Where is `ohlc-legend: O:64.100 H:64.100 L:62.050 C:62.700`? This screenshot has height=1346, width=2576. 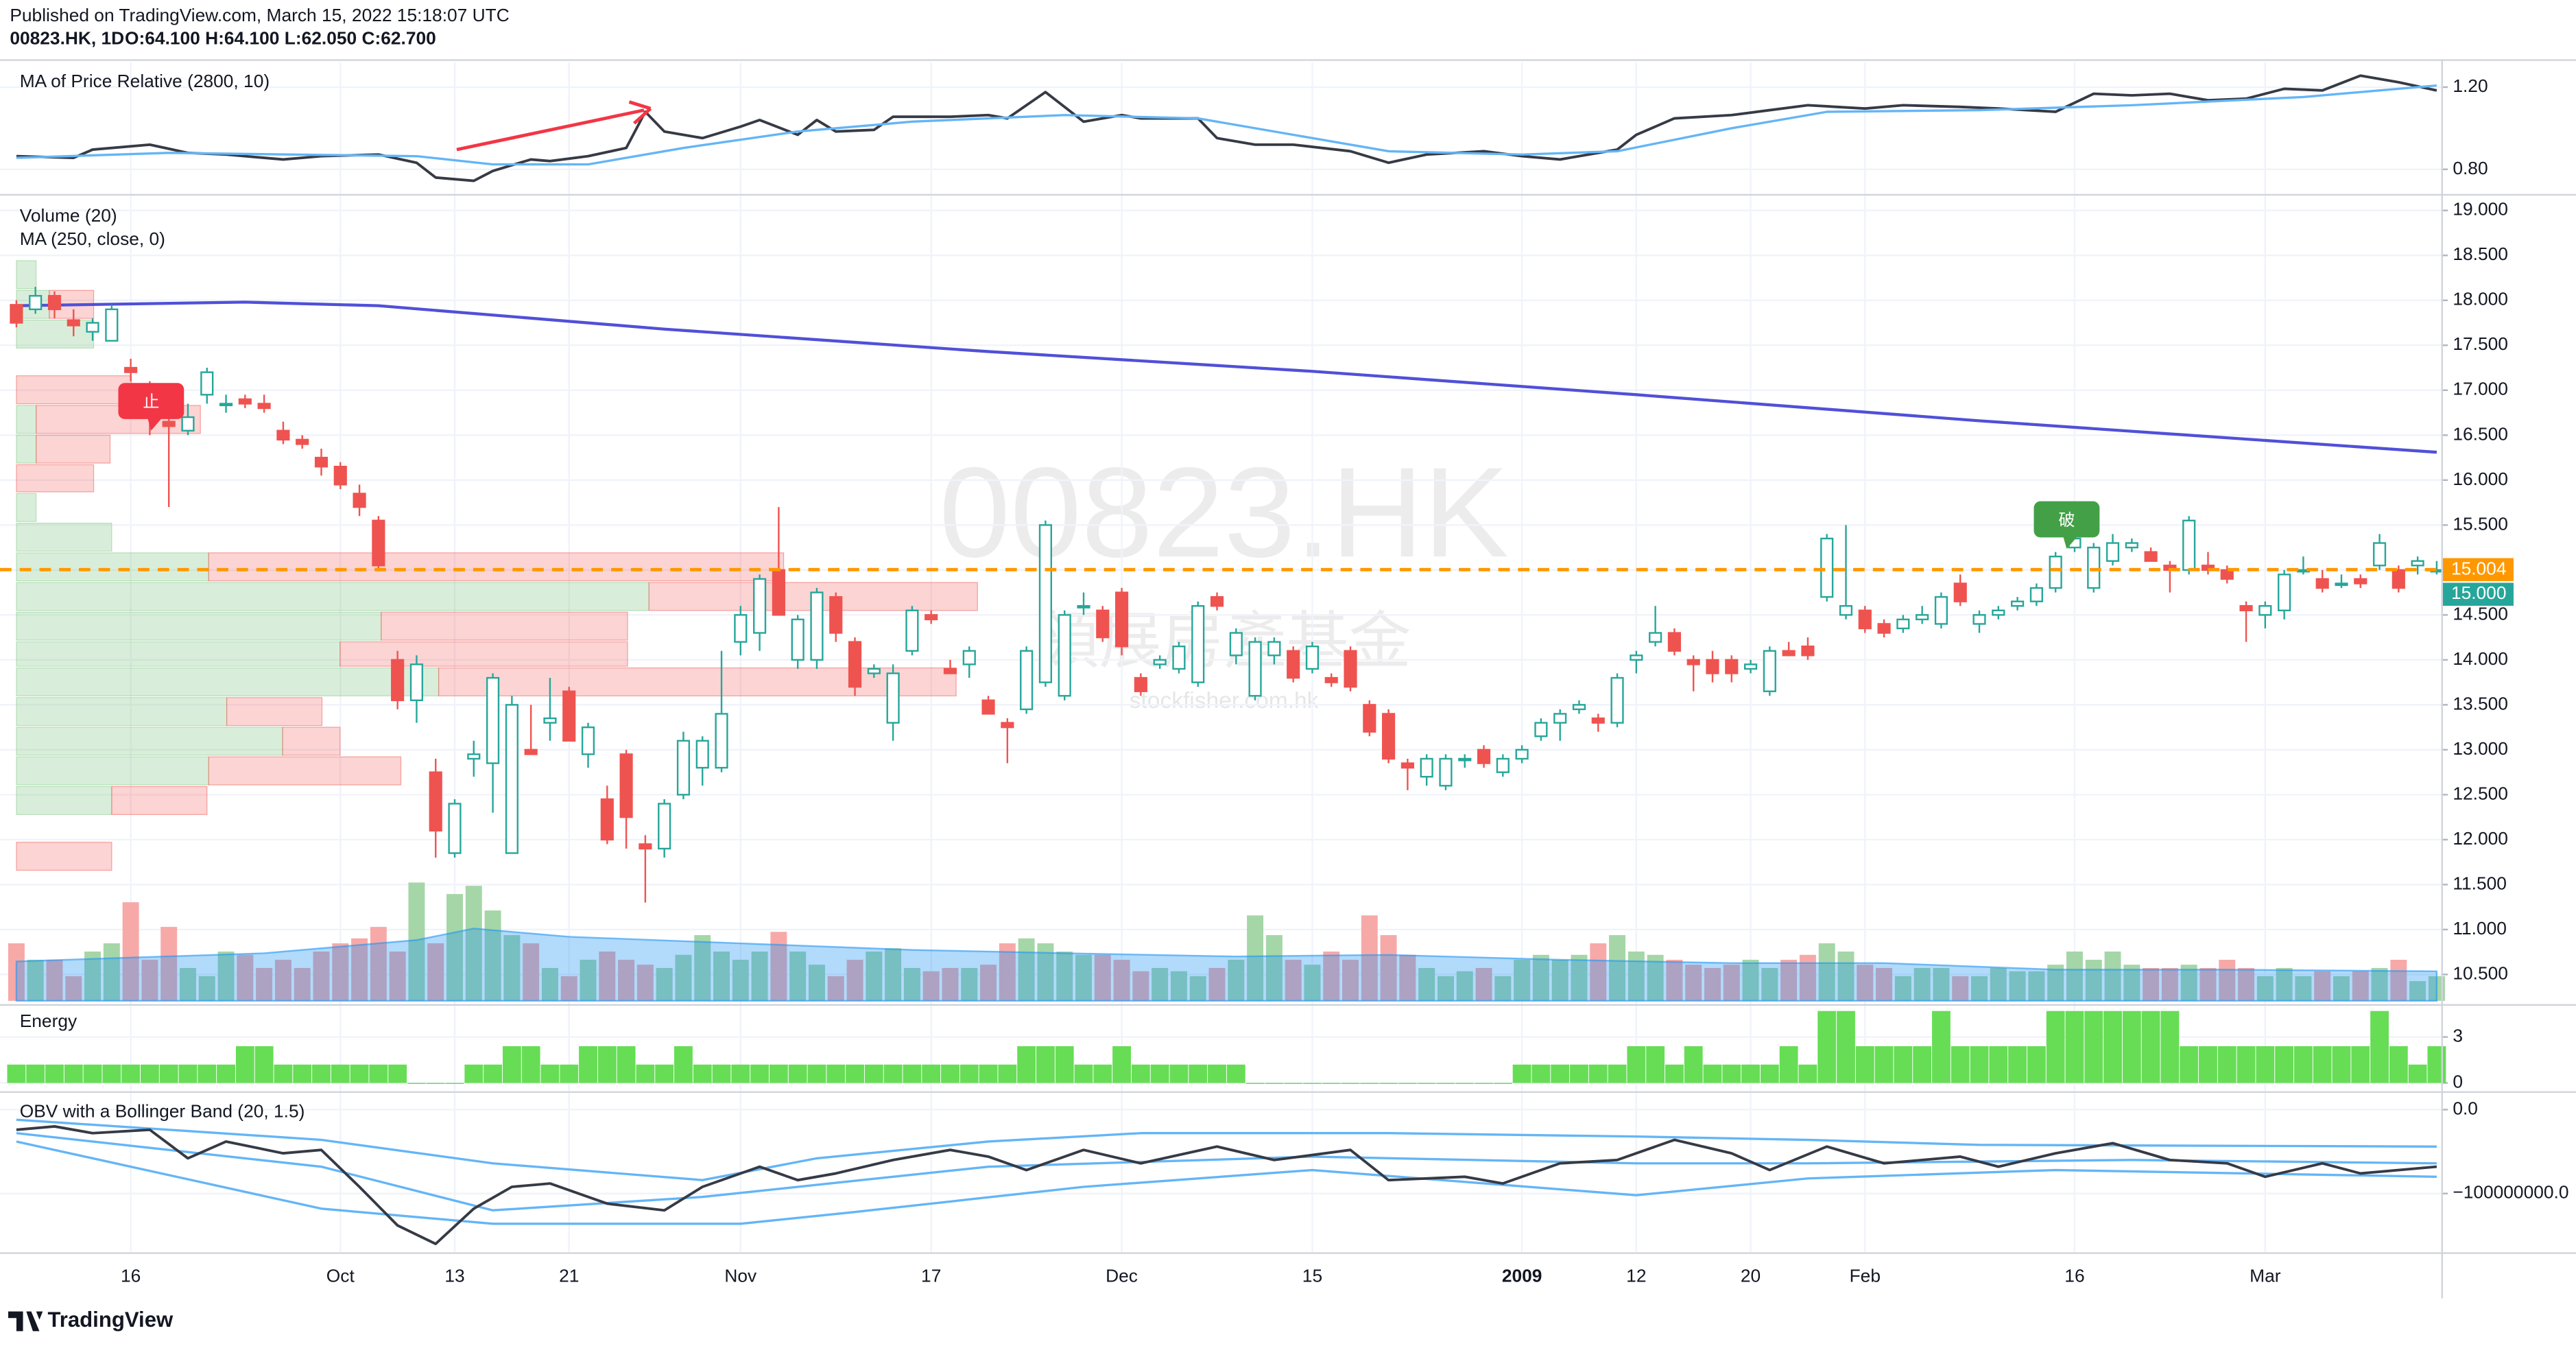
ohlc-legend: O:64.100 H:64.100 L:62.050 C:62.700 is located at coordinates (280, 38).